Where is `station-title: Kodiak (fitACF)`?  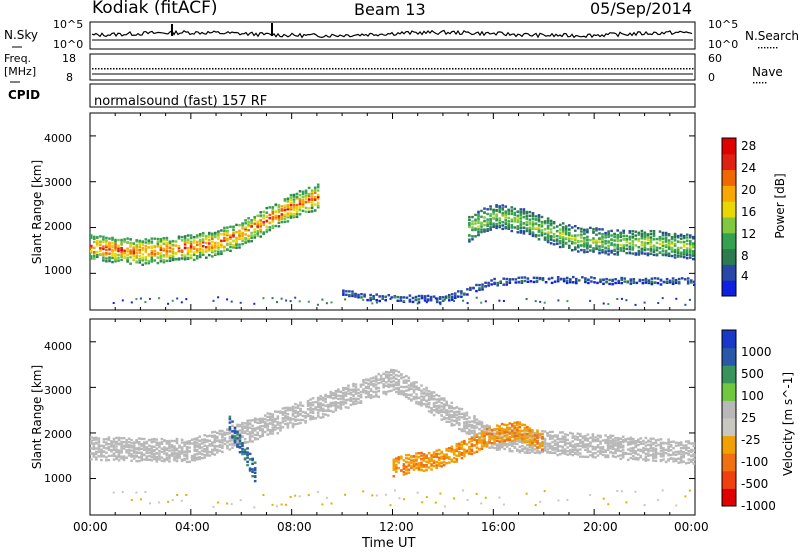 station-title: Kodiak (fitACF) is located at coordinates (155, 9).